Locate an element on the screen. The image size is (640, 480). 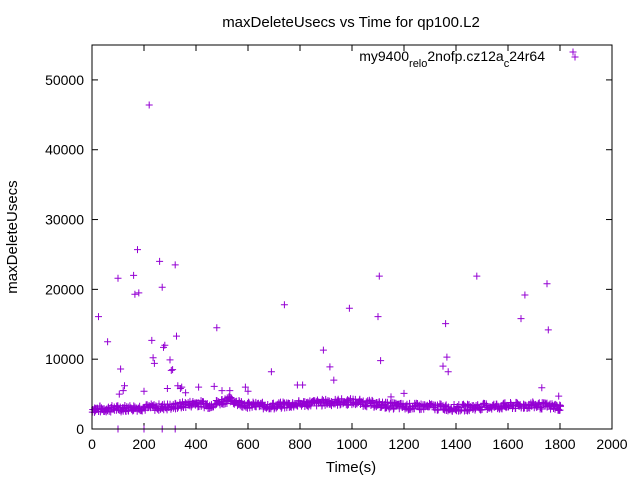
y-tick-label: 50000 is located at coordinates (64, 80).